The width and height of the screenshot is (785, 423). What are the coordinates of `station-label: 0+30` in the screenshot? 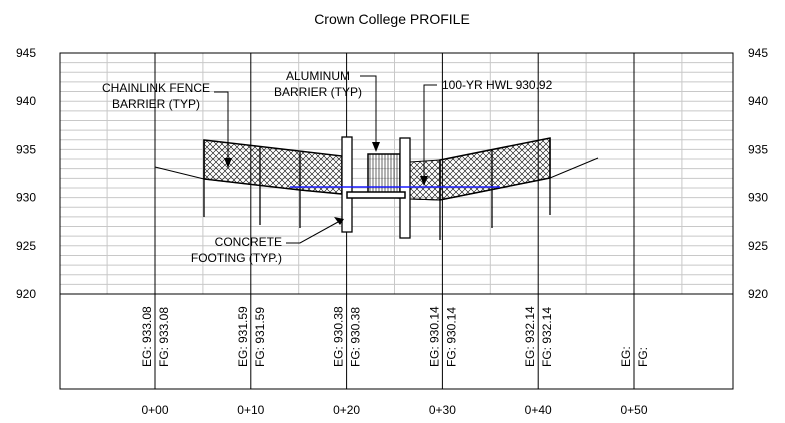 It's located at (442, 410).